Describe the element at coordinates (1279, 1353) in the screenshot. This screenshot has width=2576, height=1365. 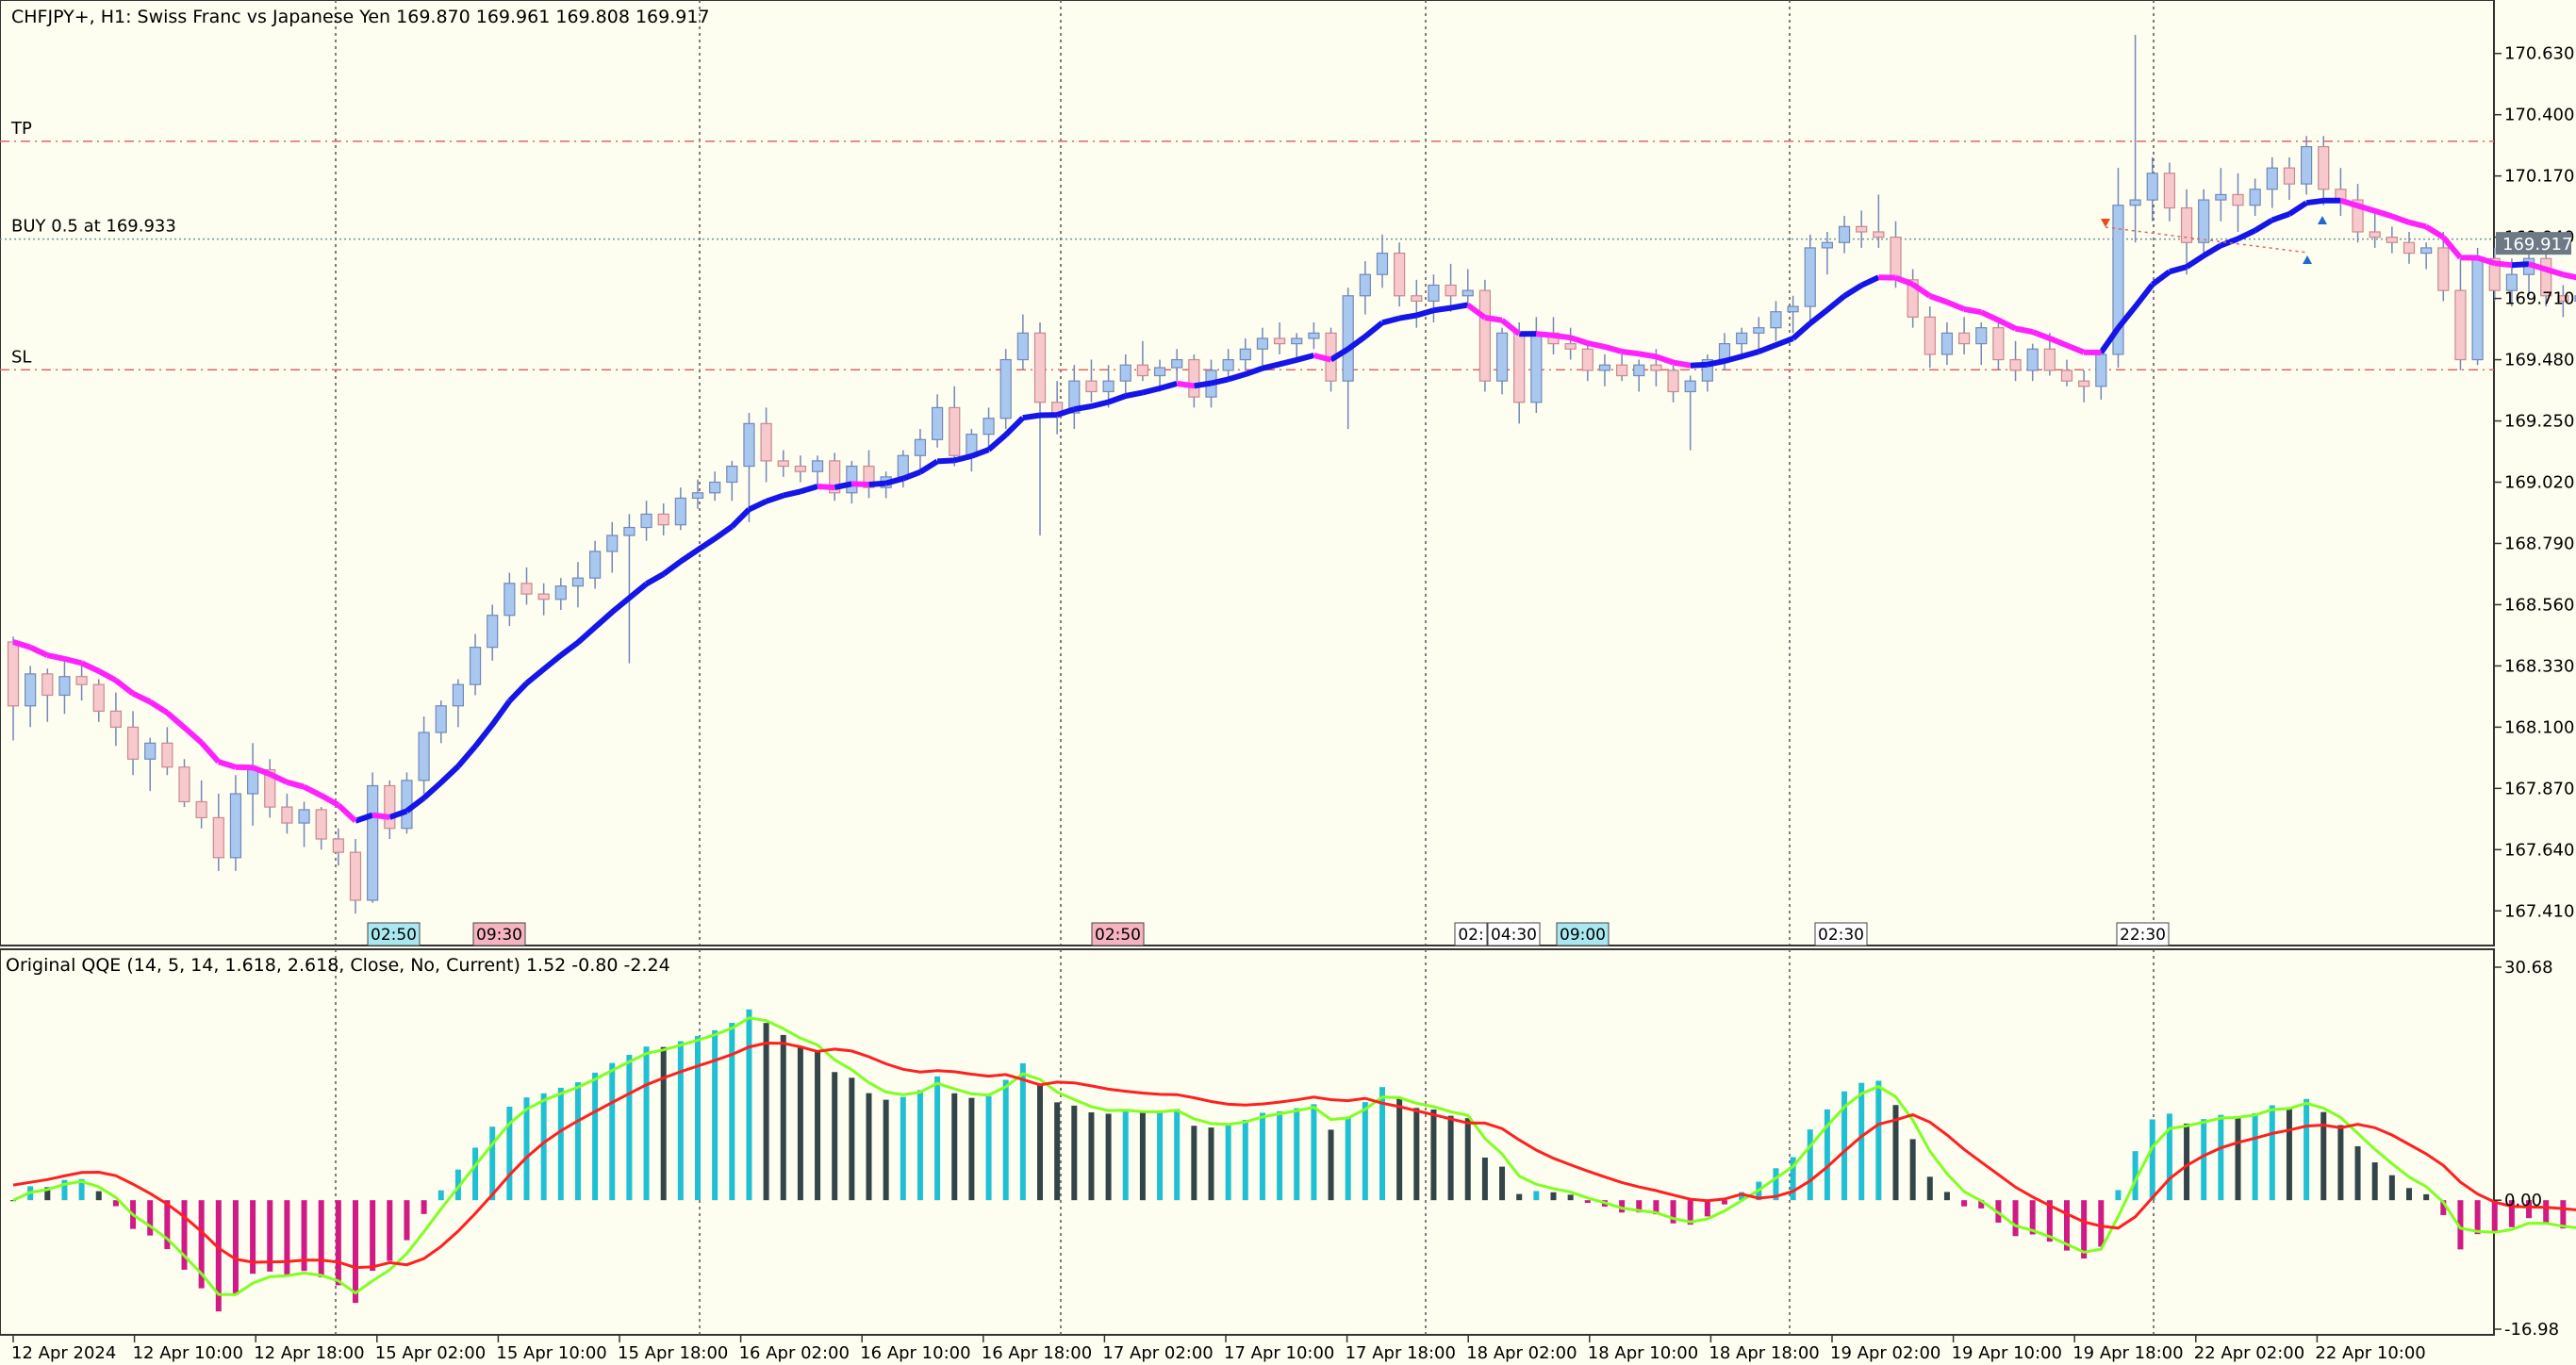
I see `time-tick-label: 17 Apr 10:00` at that location.